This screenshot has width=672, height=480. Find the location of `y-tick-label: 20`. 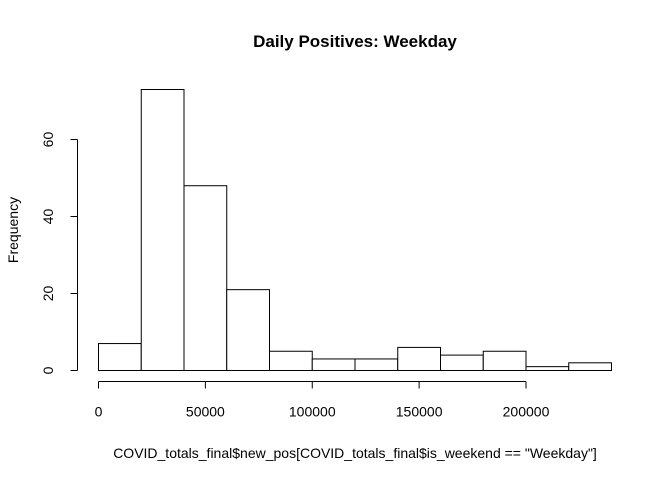

y-tick-label: 20 is located at coordinates (48, 294).